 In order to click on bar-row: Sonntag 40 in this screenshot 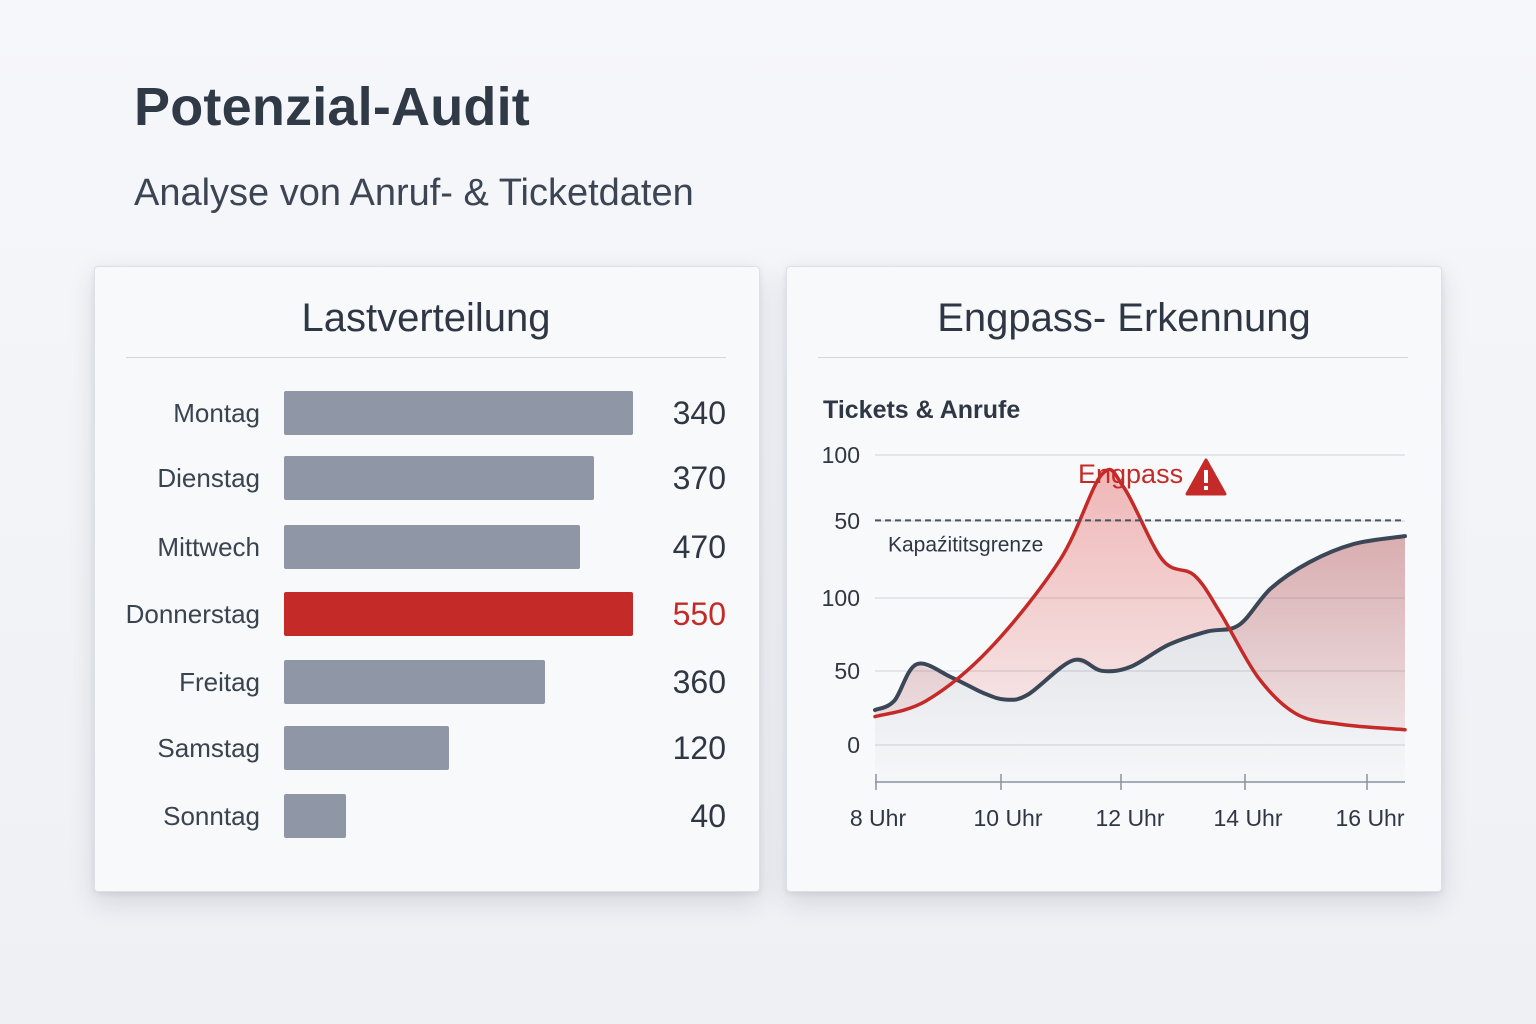, I will do `click(426, 816)`.